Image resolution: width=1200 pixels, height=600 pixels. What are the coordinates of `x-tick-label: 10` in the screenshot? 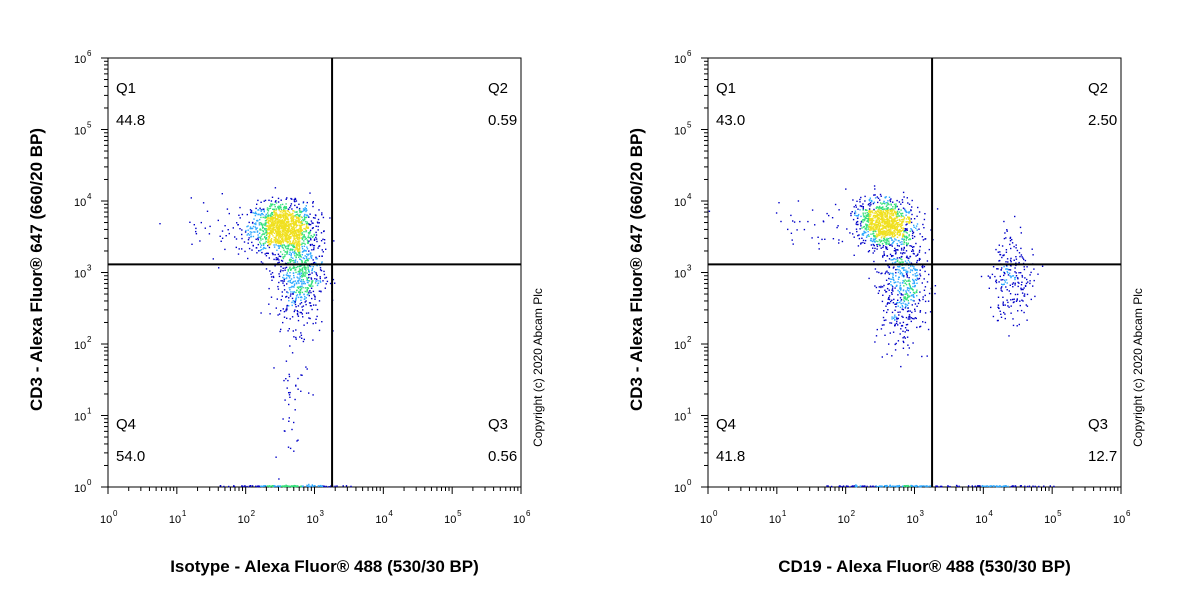 It's located at (1119, 520).